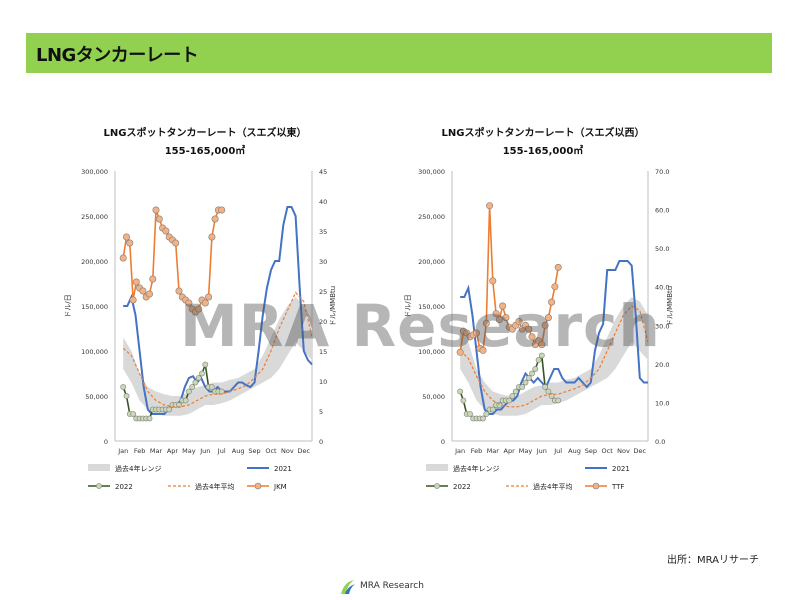  Describe the element at coordinates (321, 442) in the screenshot. I see `y2-tick-label: 0` at that location.